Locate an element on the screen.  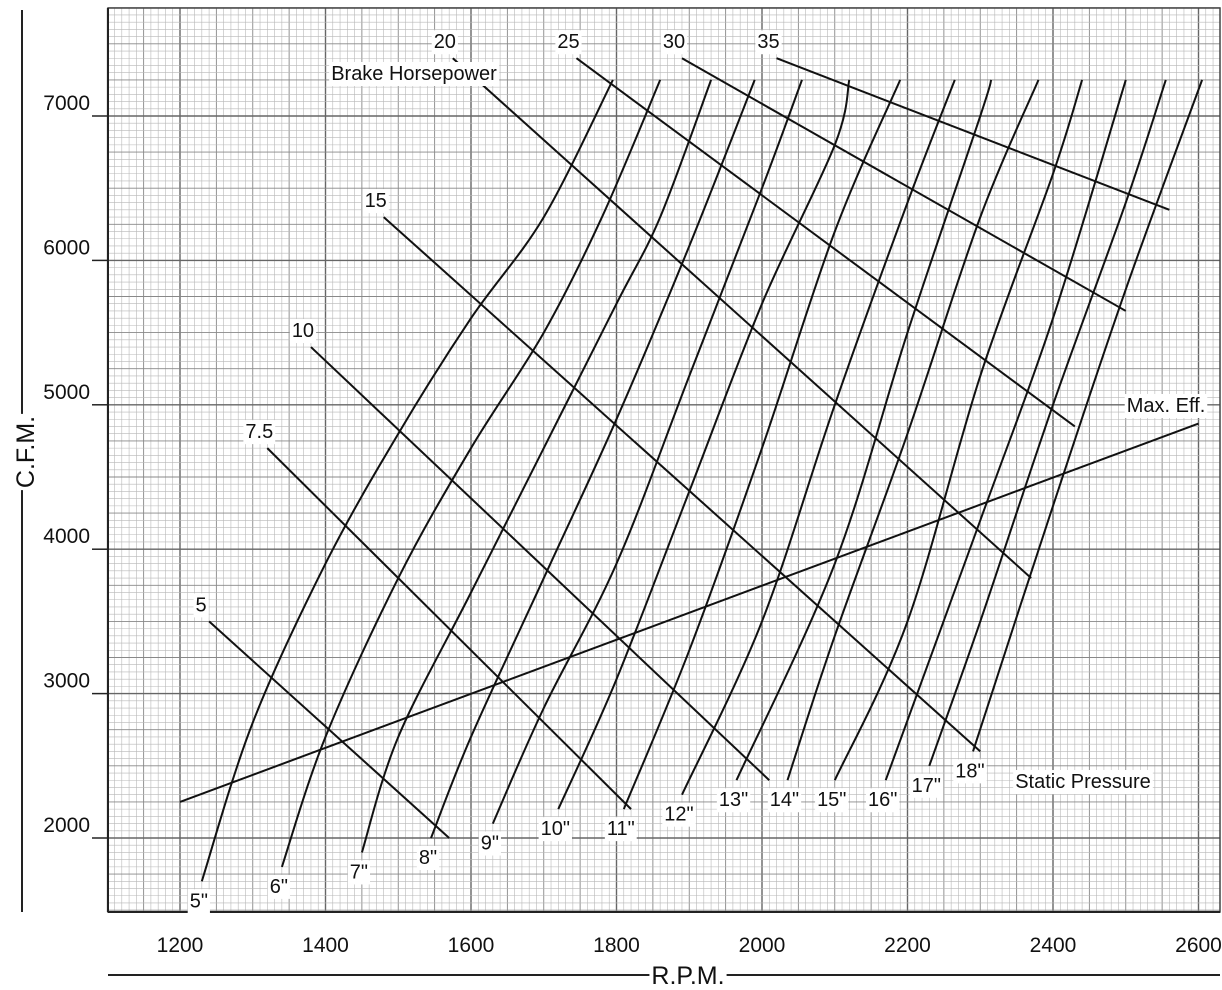
max-eff-label: Max. Eff. is located at coordinates (1166, 406).